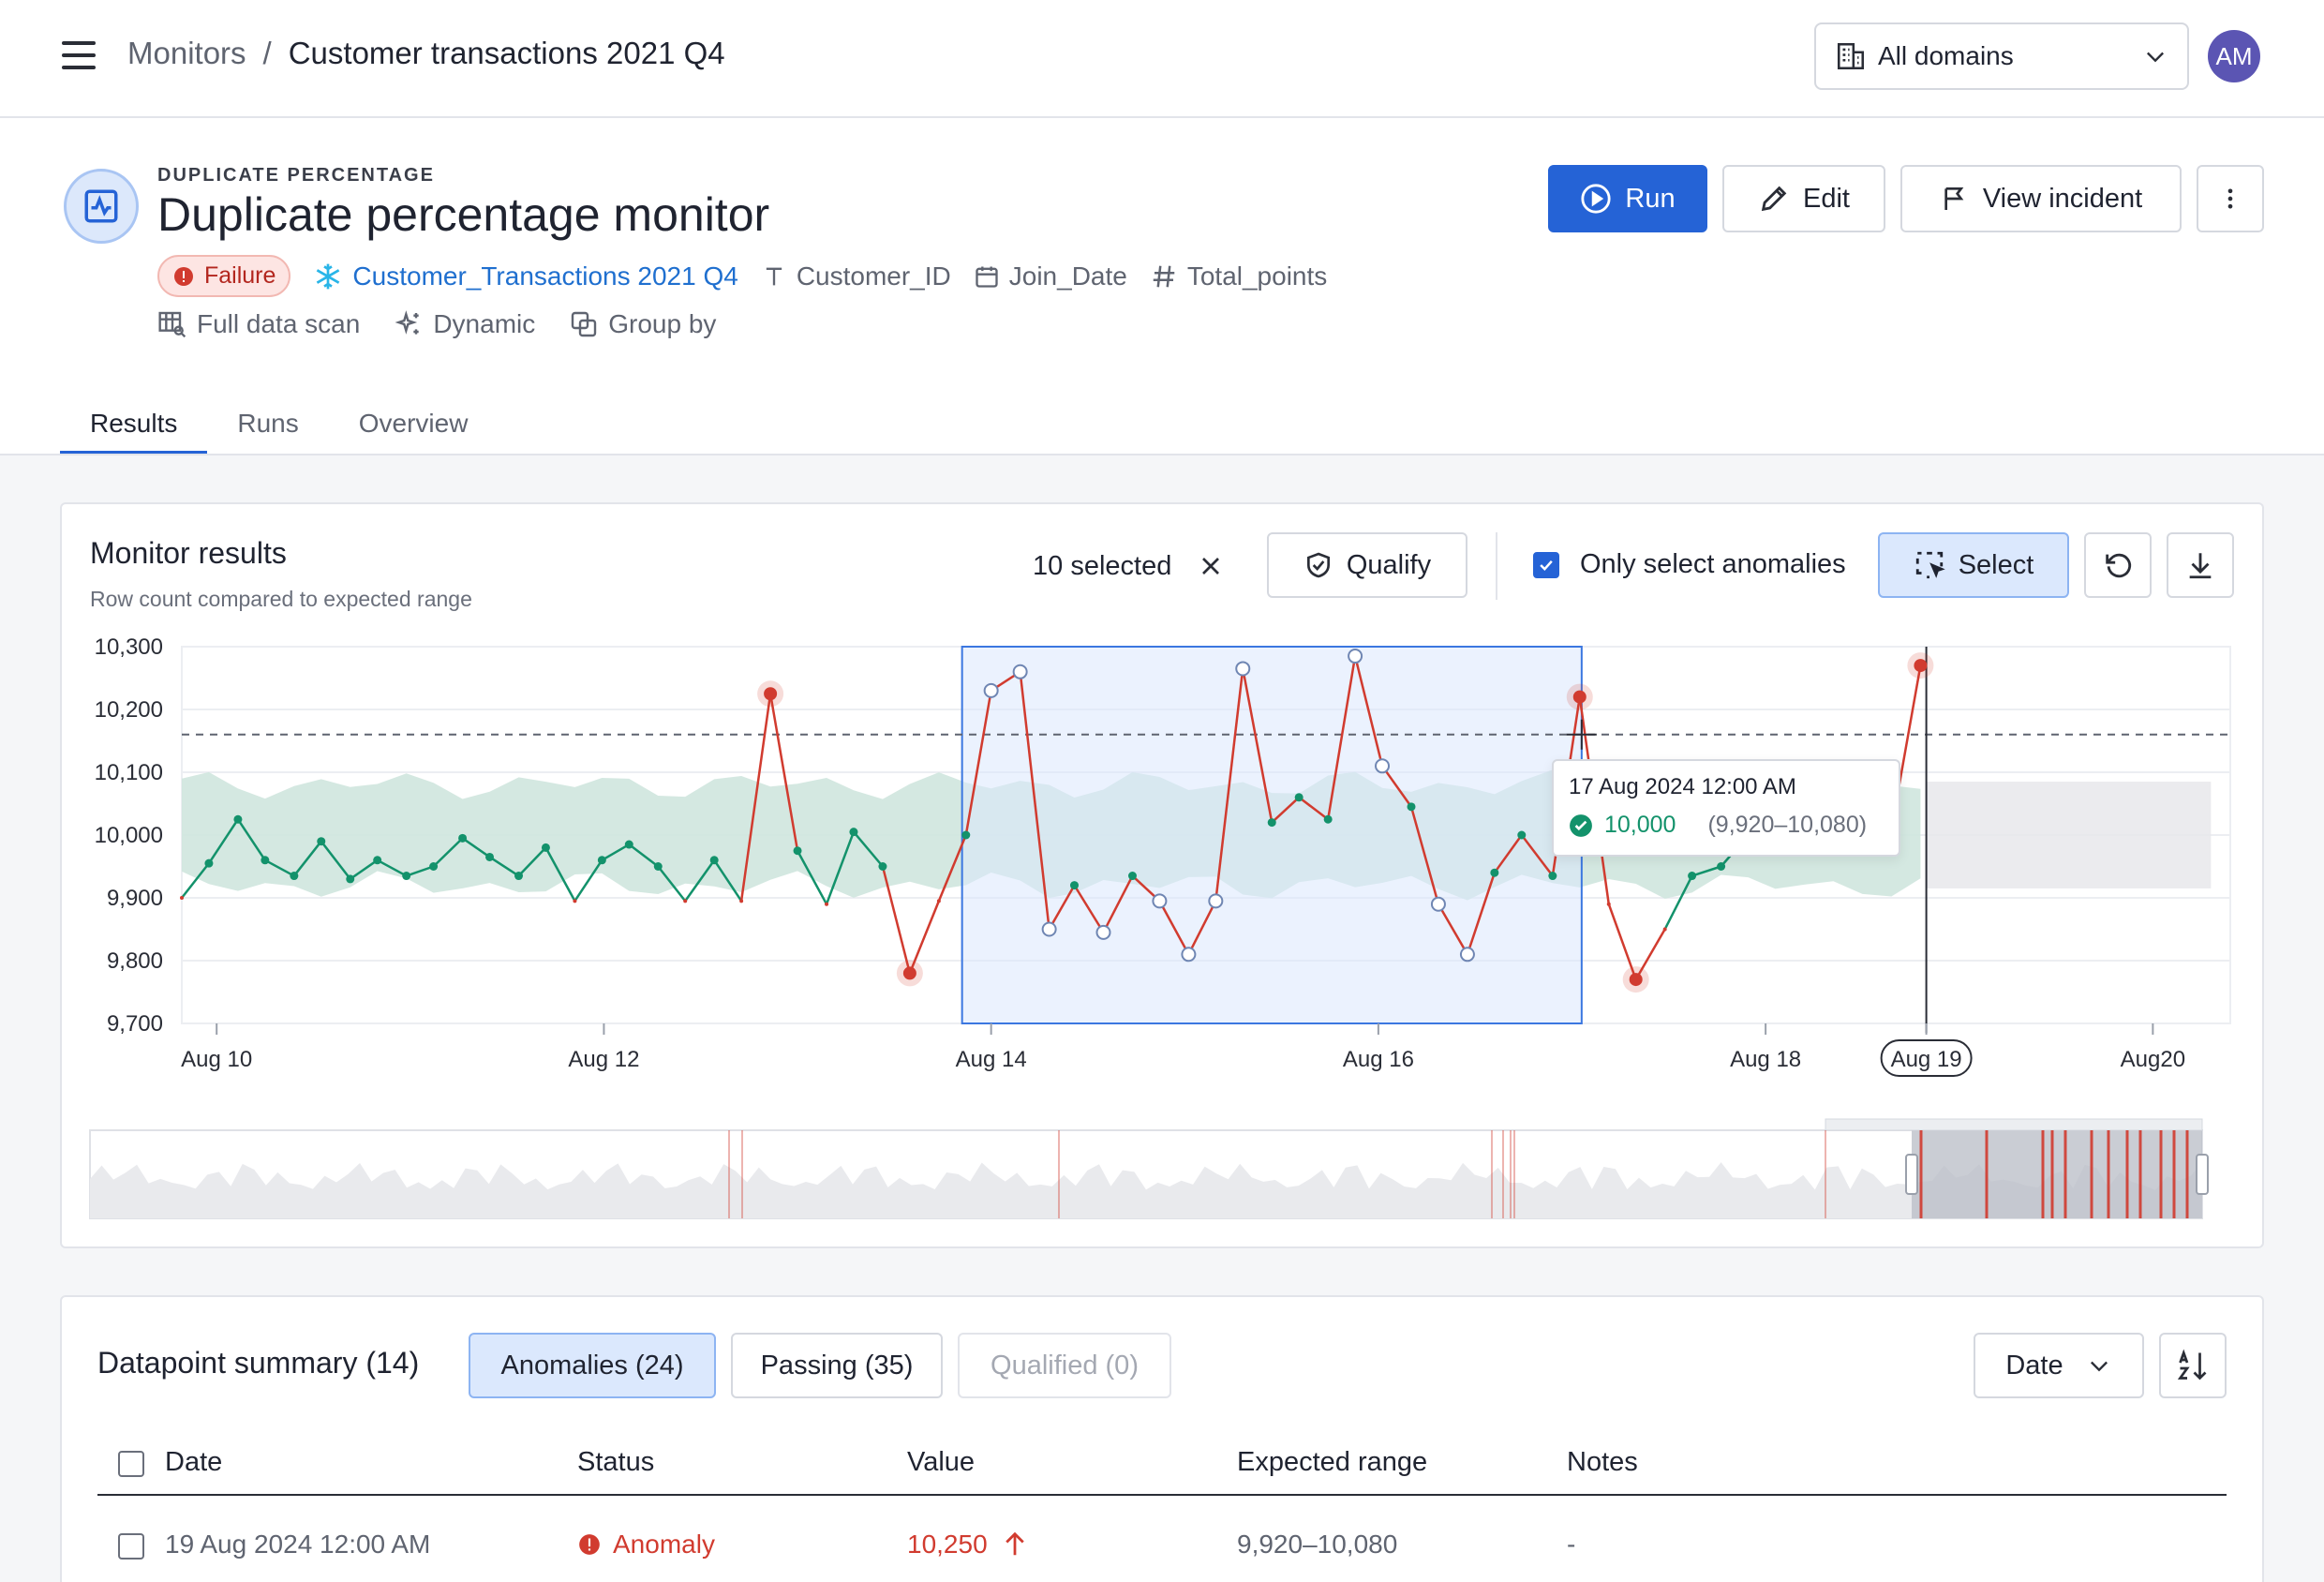 This screenshot has height=1582, width=2324. Describe the element at coordinates (268, 423) in the screenshot. I see `tab-runs: Runs` at that location.